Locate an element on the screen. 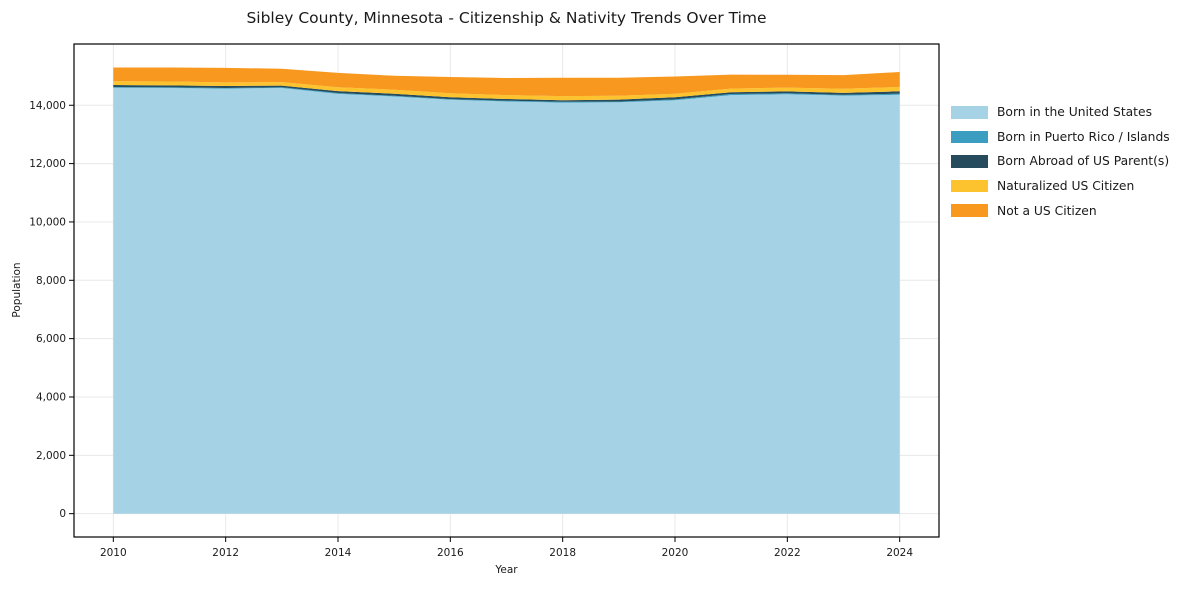 This screenshot has height=590, width=1189. y-axis-label: Population is located at coordinates (17, 290).